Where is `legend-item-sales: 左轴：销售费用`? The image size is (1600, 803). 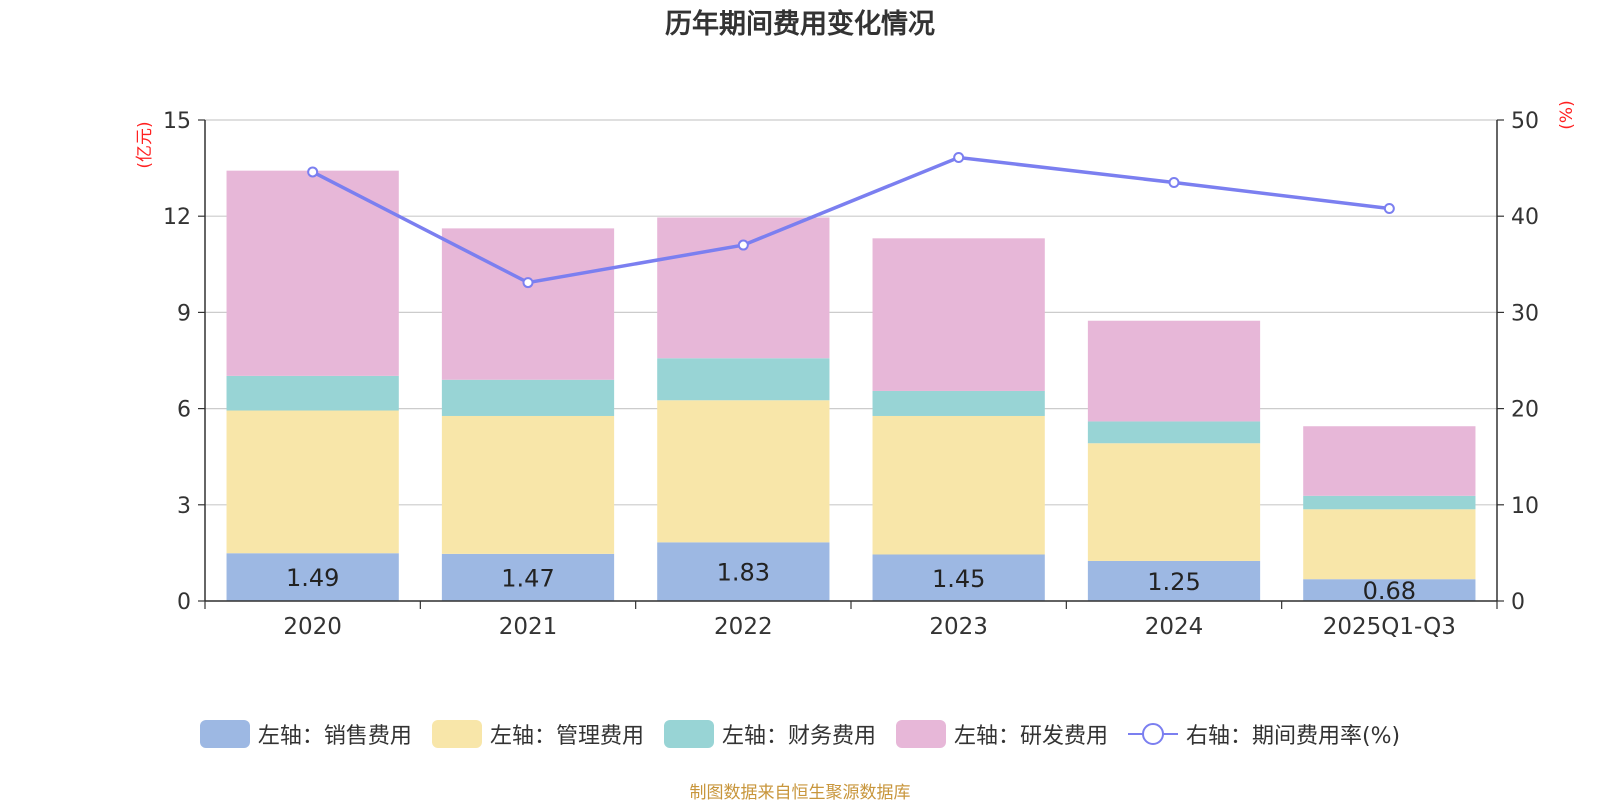
legend-item-sales: 左轴：销售费用 is located at coordinates (305, 734).